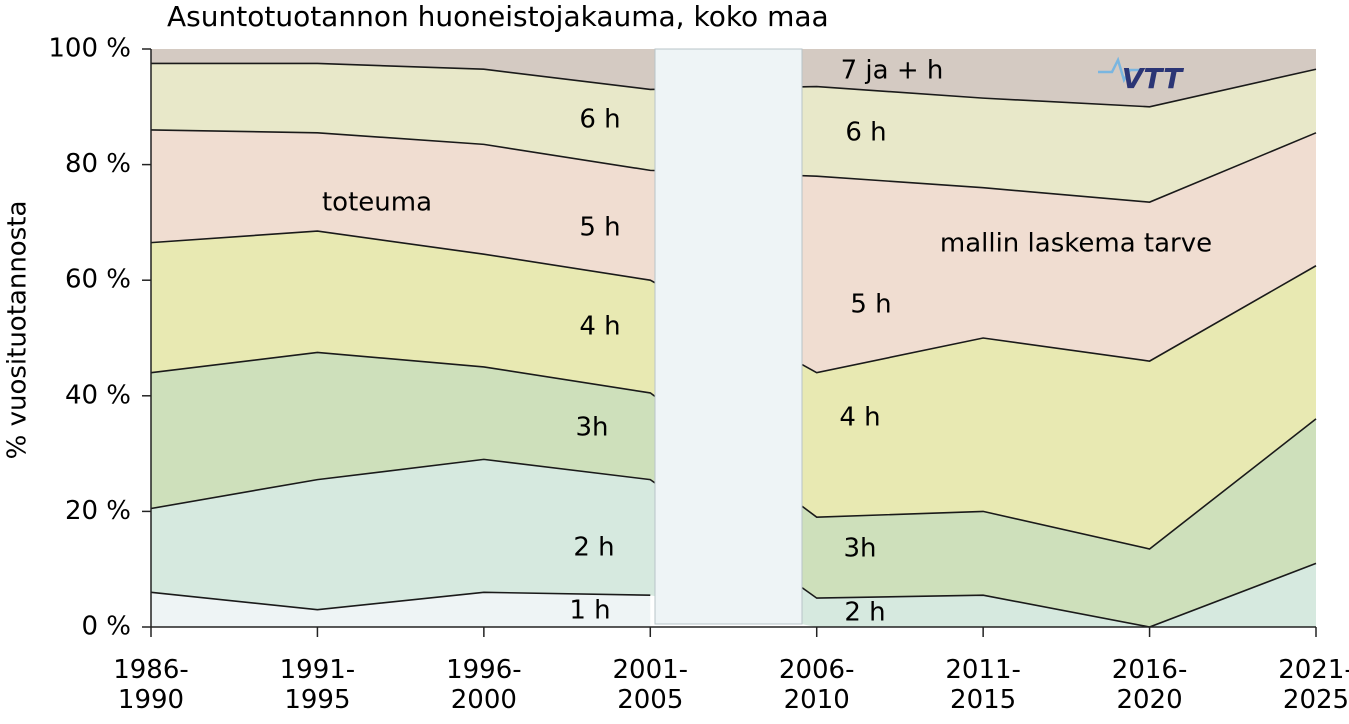  Describe the element at coordinates (18, 330) in the screenshot. I see `y-axis-label: % vuosituotannosta` at that location.